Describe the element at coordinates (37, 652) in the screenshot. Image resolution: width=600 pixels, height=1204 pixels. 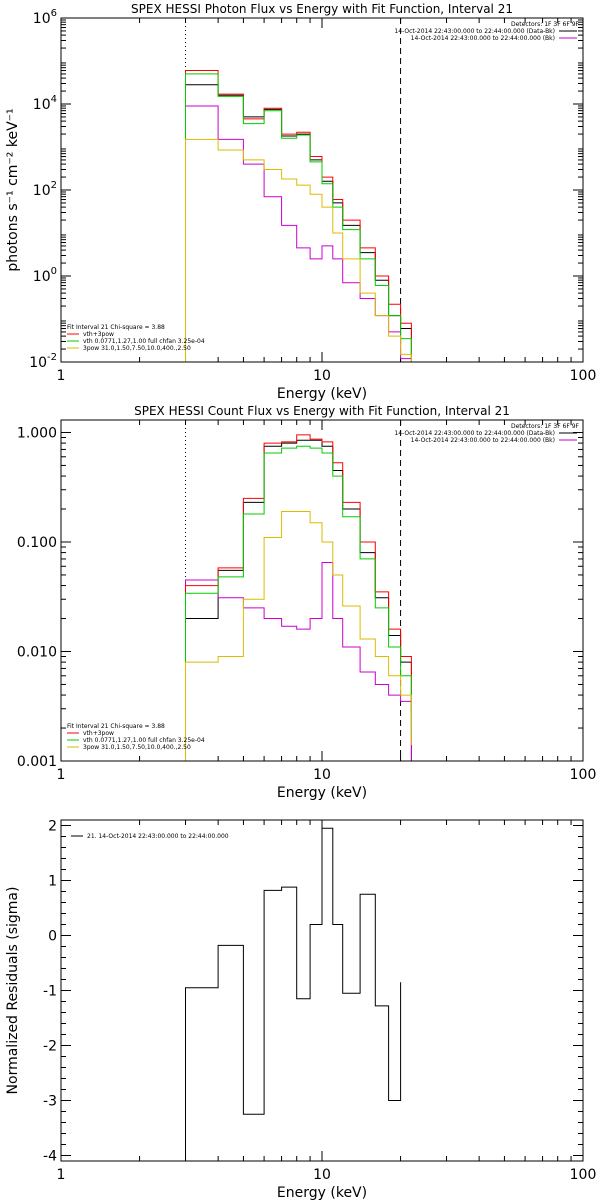
I see `y-tick-label: 0.010` at that location.